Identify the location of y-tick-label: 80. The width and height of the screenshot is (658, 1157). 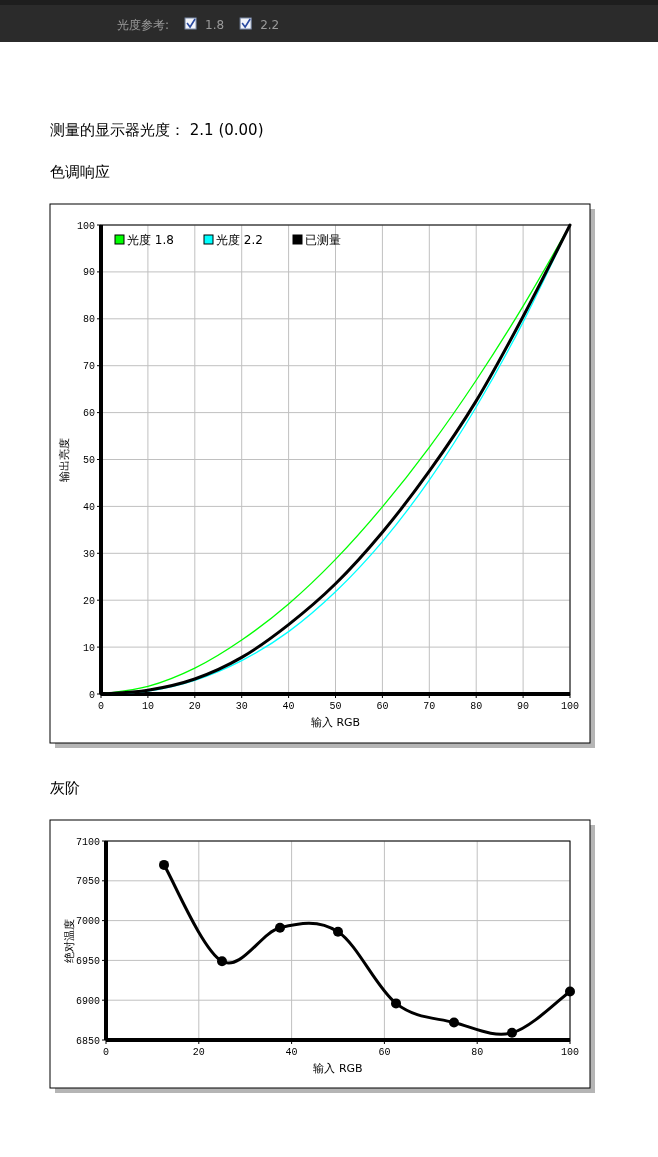
(88, 320).